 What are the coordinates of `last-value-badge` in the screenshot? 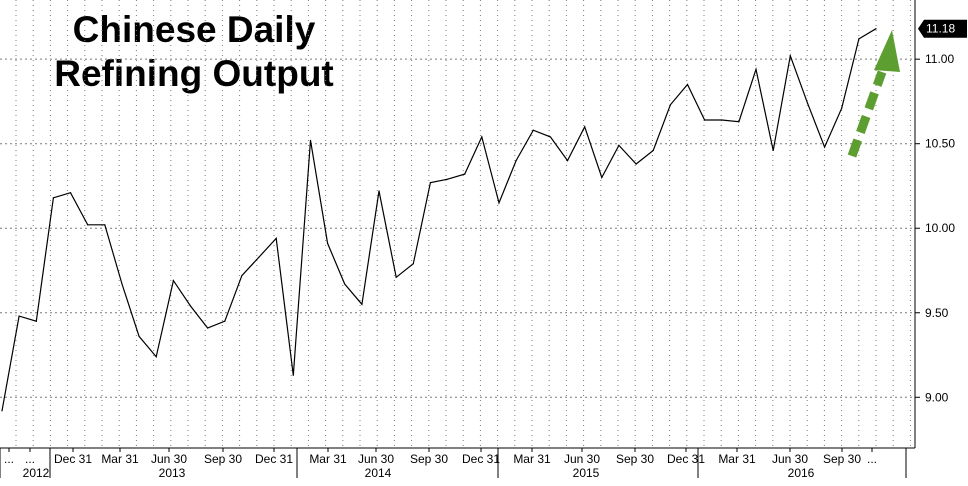 It's located at (942, 28).